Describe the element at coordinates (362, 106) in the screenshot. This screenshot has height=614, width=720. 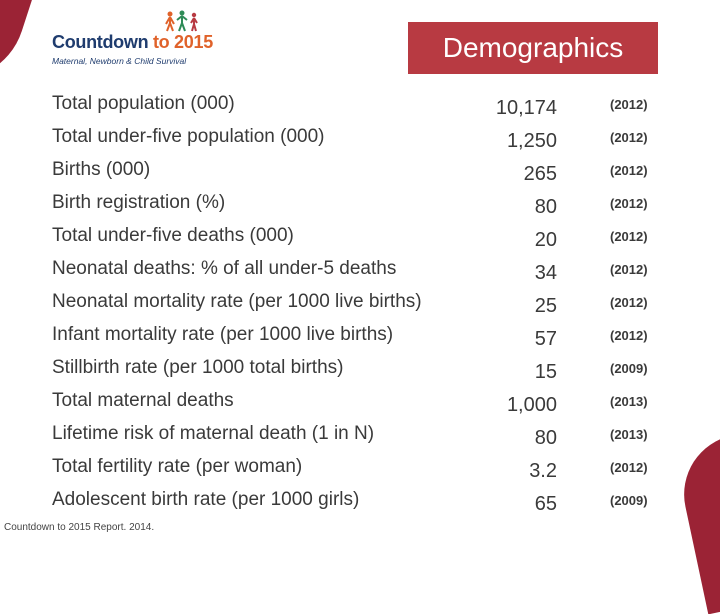
I see `table-row: Total population (000) 10,174 (2012)` at that location.